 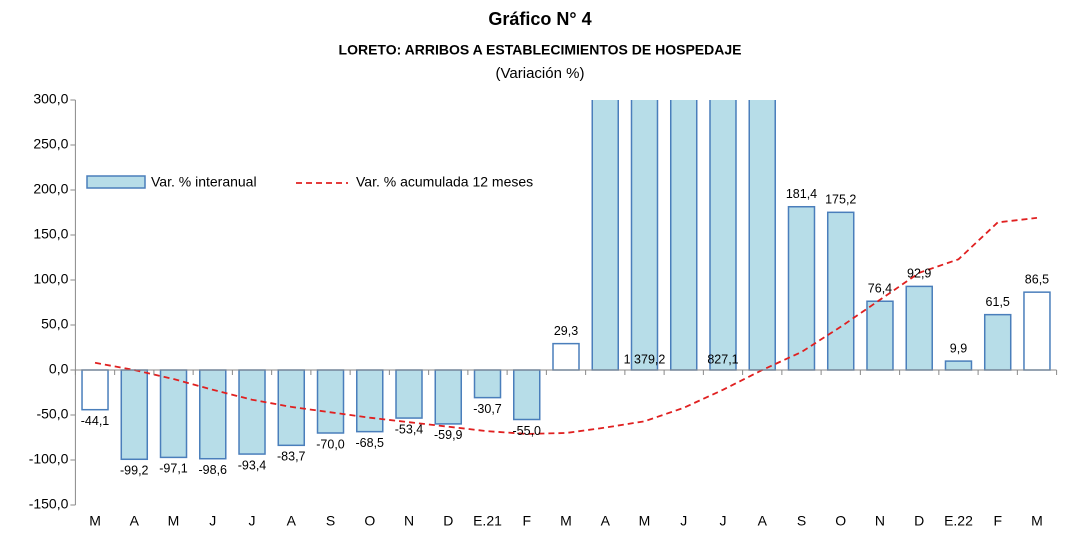 I want to click on value-label: 175,2, so click(x=840, y=200).